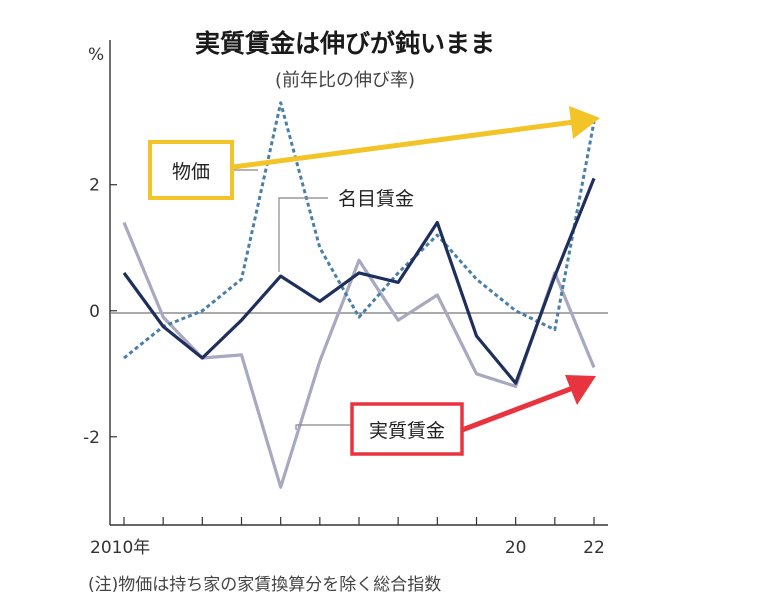 The height and width of the screenshot is (613, 780). What do you see at coordinates (96, 55) in the screenshot?
I see `y-unit-label: %` at bounding box center [96, 55].